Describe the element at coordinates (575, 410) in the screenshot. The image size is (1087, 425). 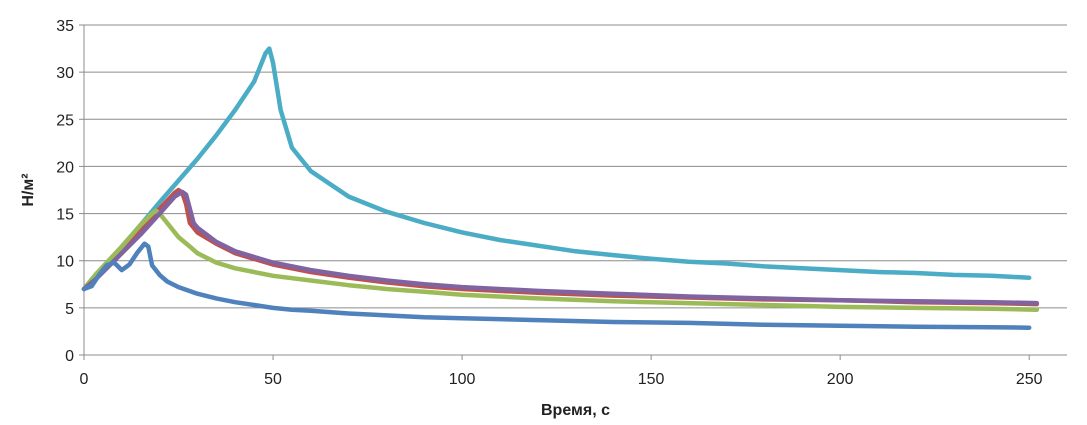
I see `x-axis-title: Время, с` at that location.